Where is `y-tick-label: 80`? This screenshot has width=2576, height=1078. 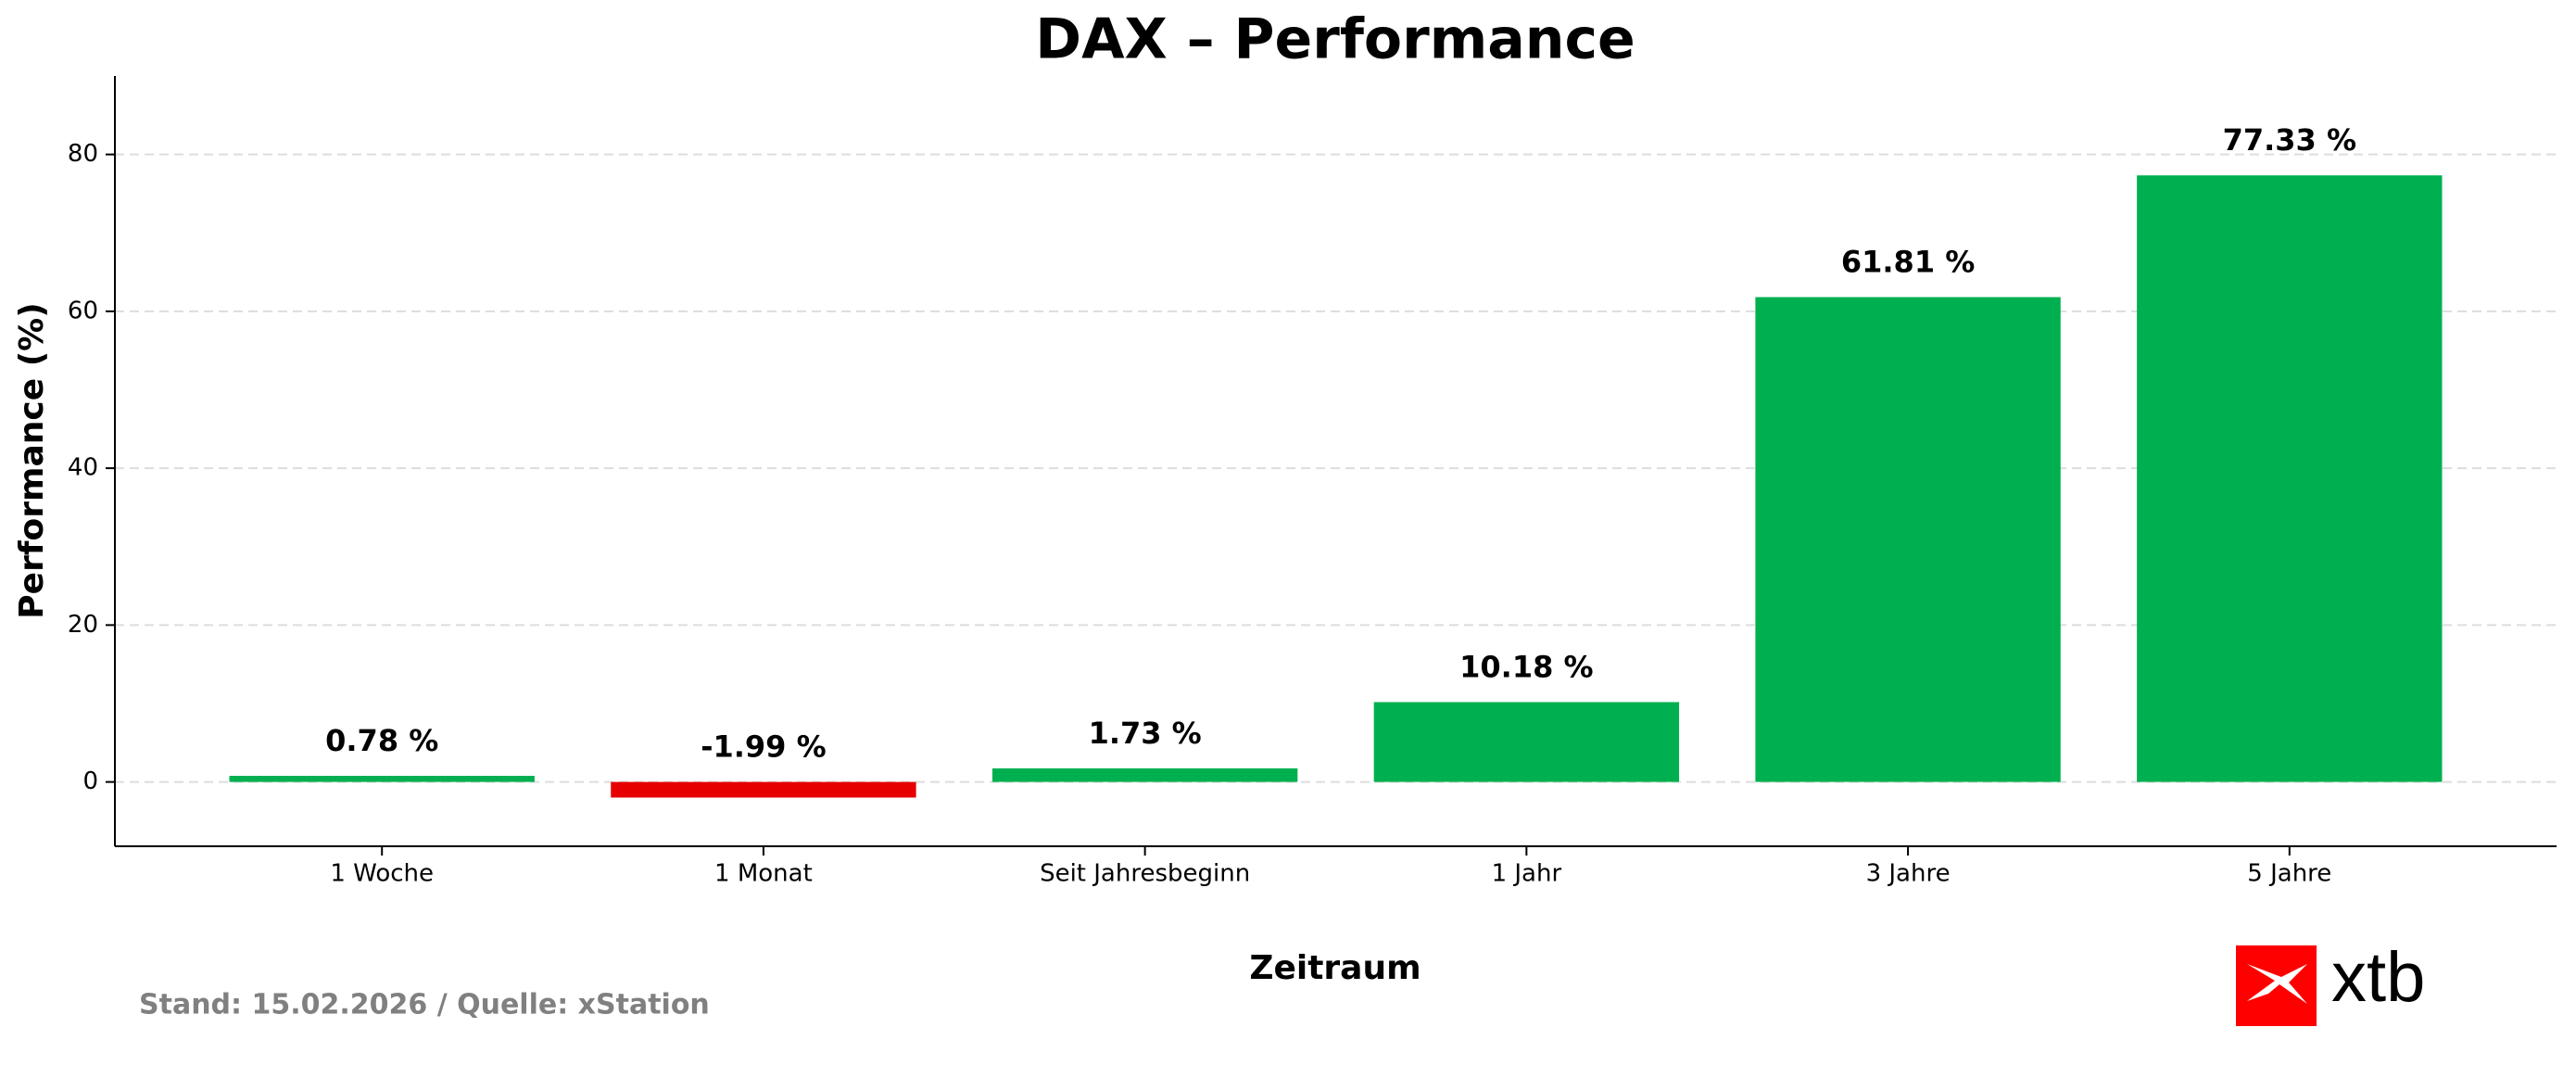
y-tick-label: 80 is located at coordinates (83, 154).